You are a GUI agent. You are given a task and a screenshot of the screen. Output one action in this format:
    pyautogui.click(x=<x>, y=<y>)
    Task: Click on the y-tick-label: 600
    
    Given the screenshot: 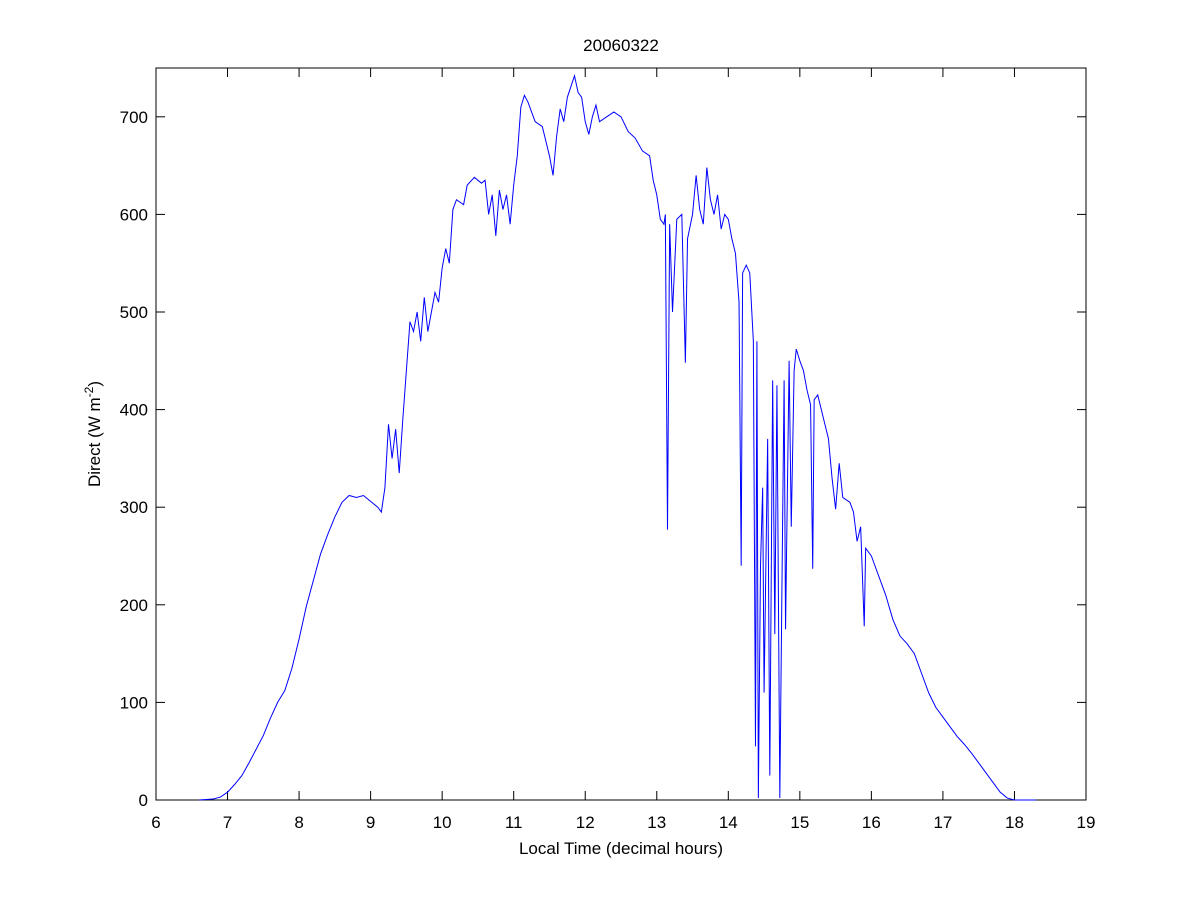 What is the action you would take?
    pyautogui.click(x=134, y=214)
    